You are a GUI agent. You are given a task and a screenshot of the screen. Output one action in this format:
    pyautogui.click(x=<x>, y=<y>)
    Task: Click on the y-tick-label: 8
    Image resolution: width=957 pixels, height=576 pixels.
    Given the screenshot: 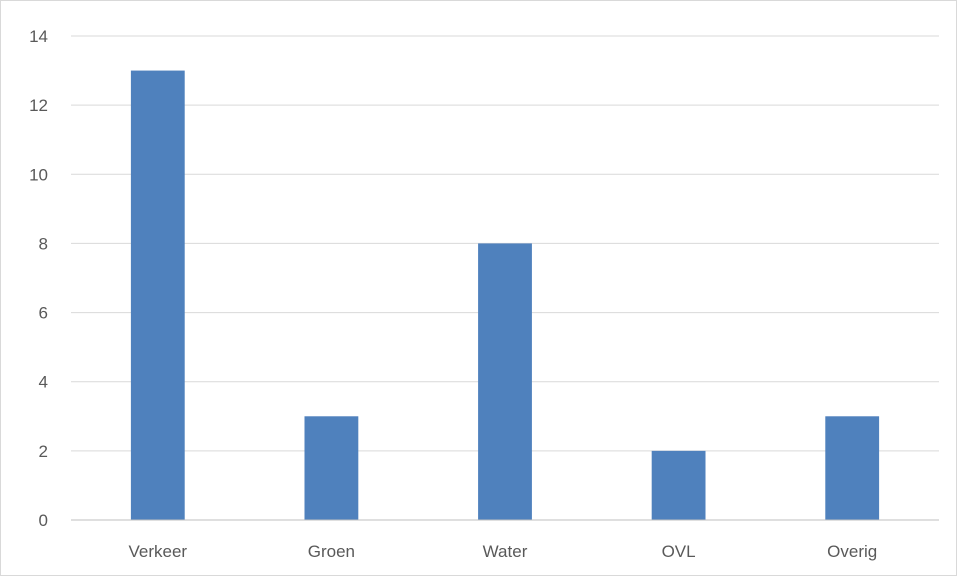 What is the action you would take?
    pyautogui.click(x=43, y=243)
    